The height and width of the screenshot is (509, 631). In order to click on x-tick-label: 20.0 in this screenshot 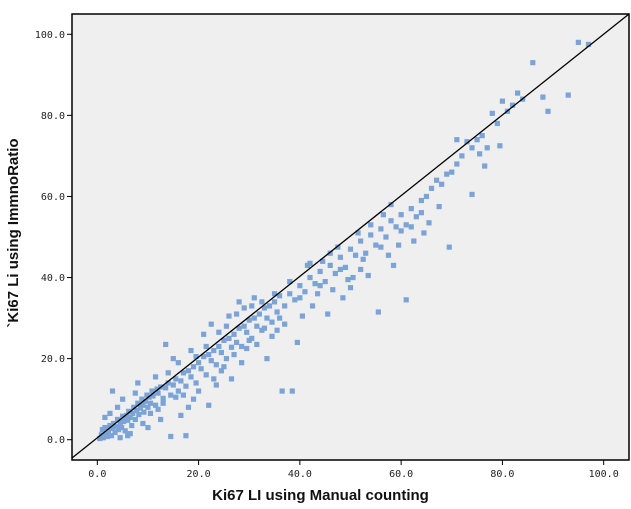, I will do `click(199, 474)`.